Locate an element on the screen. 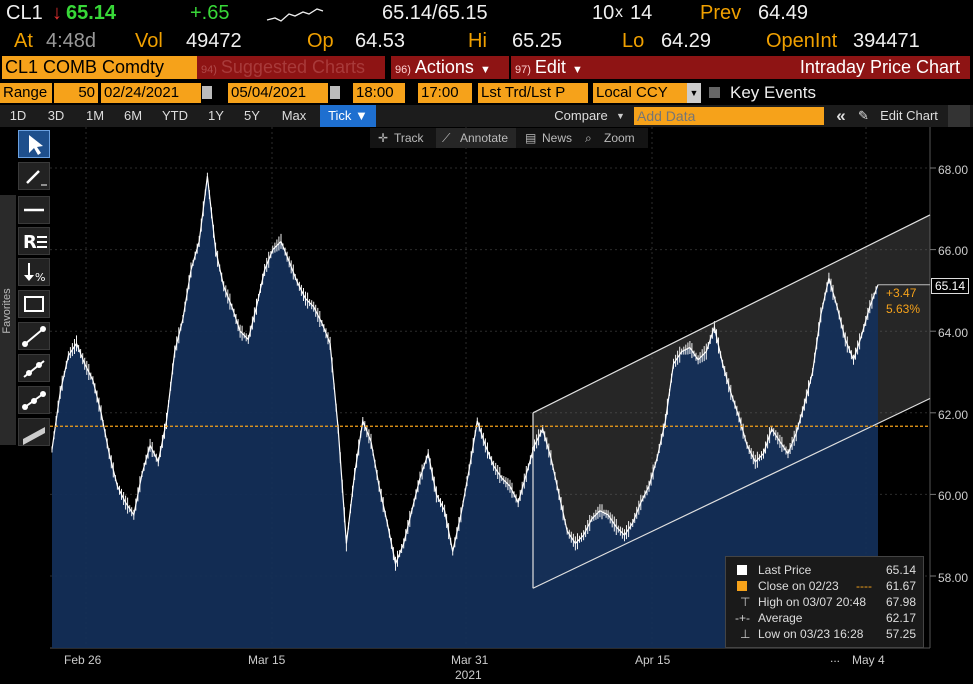  change-abs-label: +3.47 is located at coordinates (901, 293).